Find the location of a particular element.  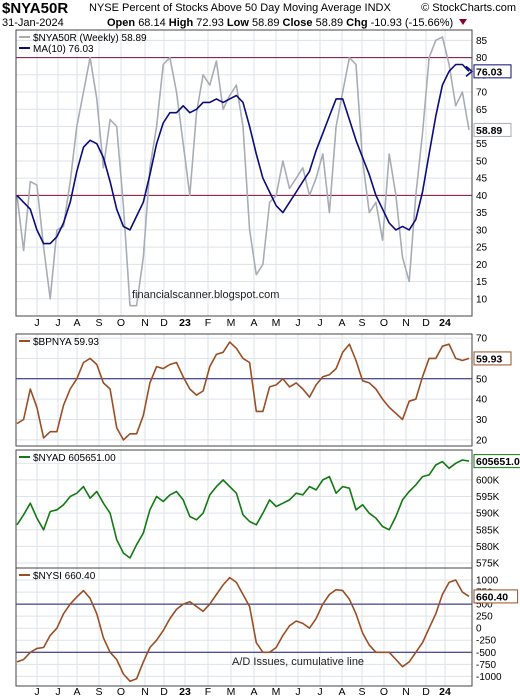

watermark: financialscanner.blogspot.com is located at coordinates (205, 295).